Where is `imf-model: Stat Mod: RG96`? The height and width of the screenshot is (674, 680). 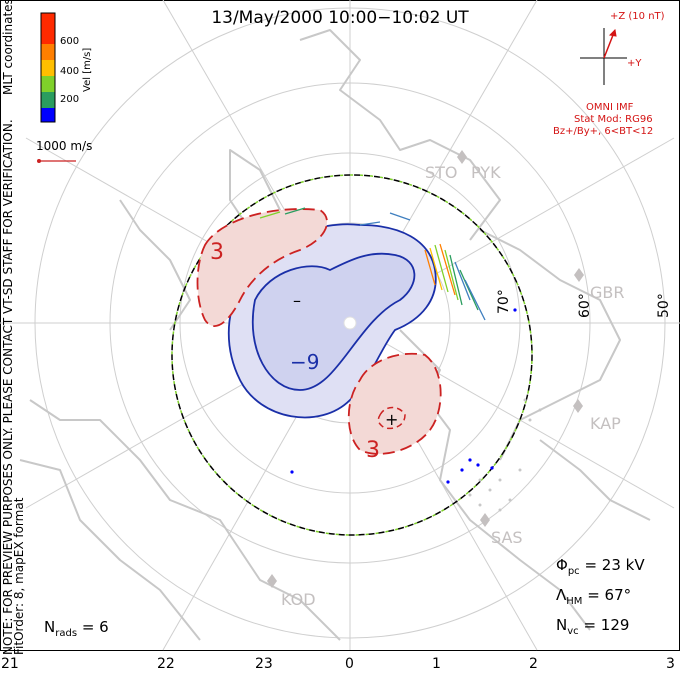 imf-model: Stat Mod: RG96 is located at coordinates (613, 119).